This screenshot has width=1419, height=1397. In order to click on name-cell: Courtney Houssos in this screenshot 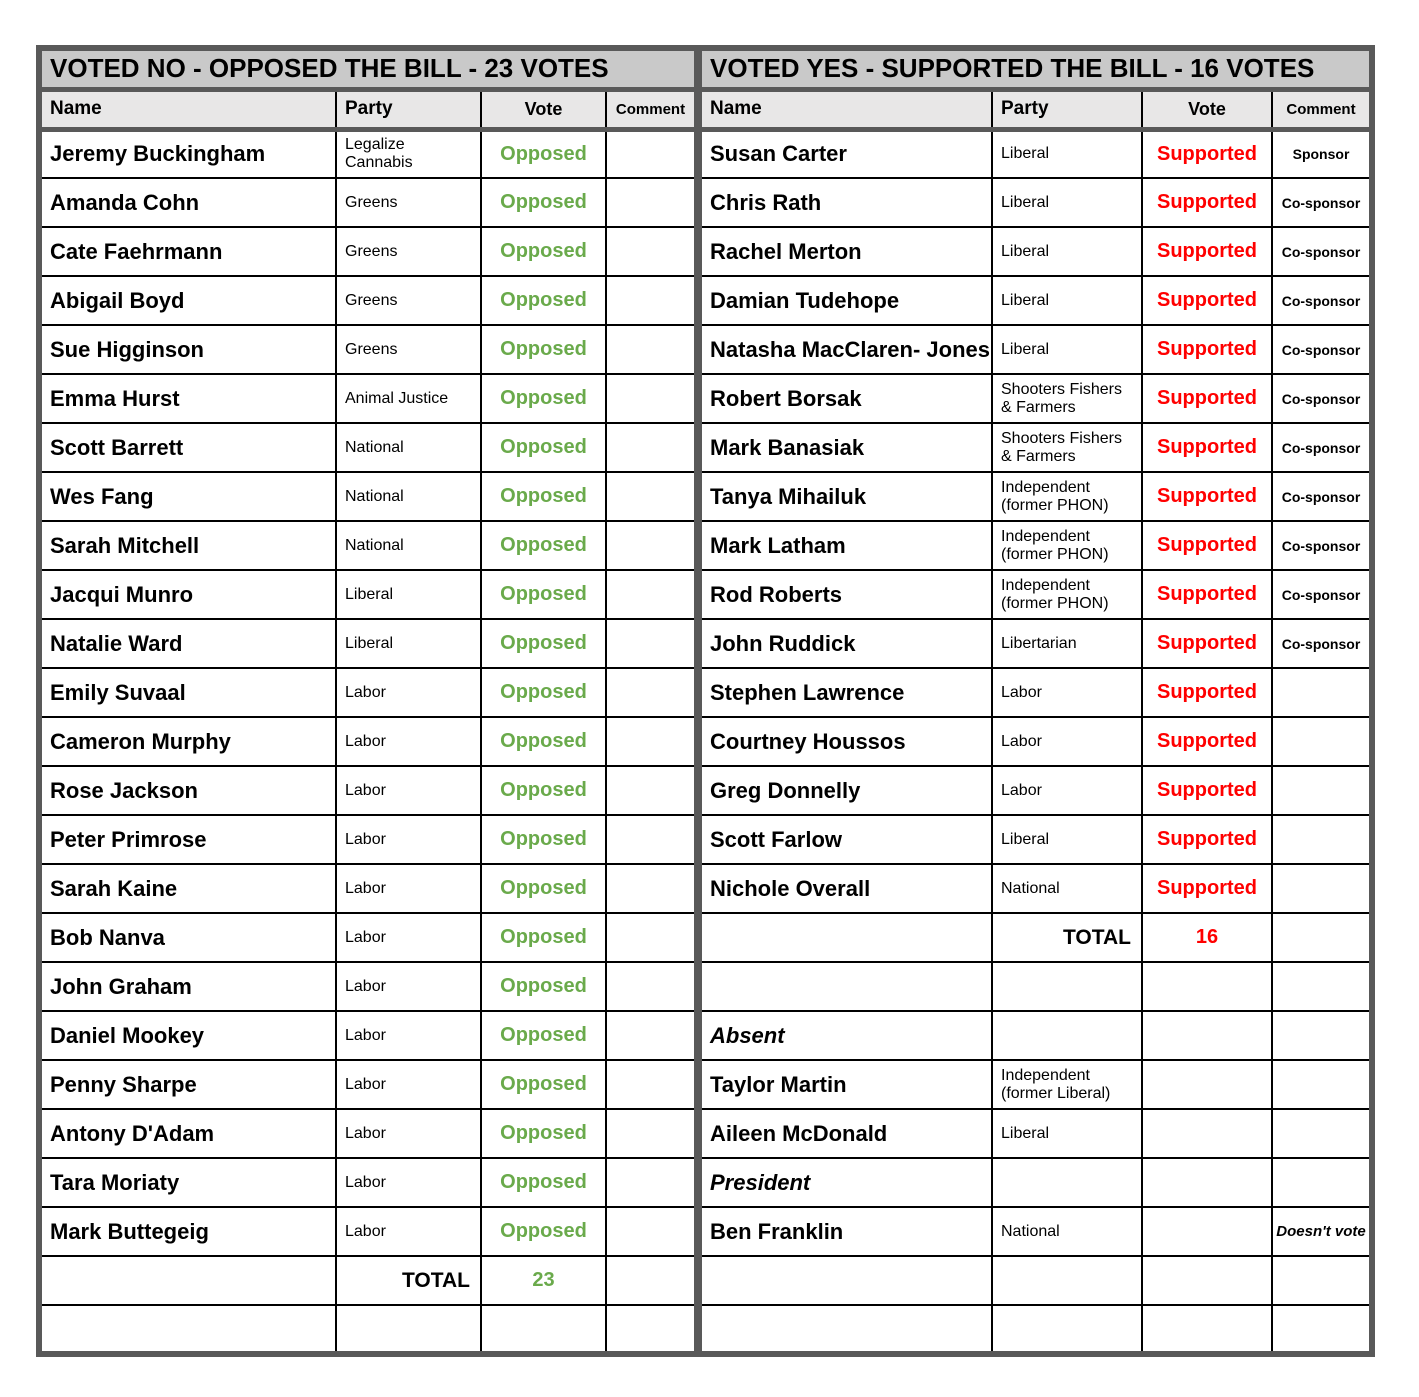, I will do `click(846, 741)`.